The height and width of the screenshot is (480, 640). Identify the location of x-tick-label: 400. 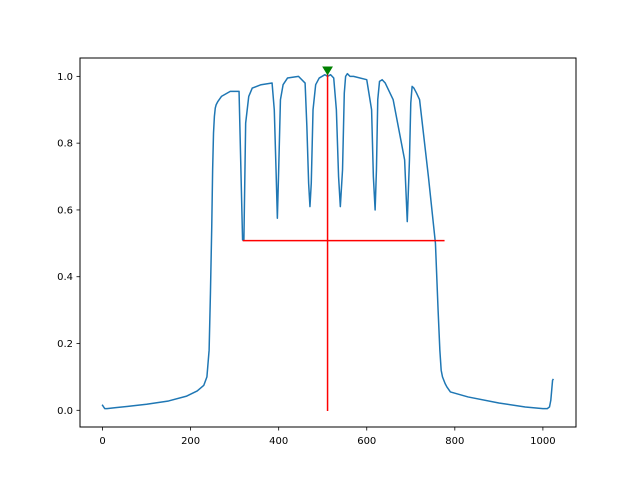
(278, 441).